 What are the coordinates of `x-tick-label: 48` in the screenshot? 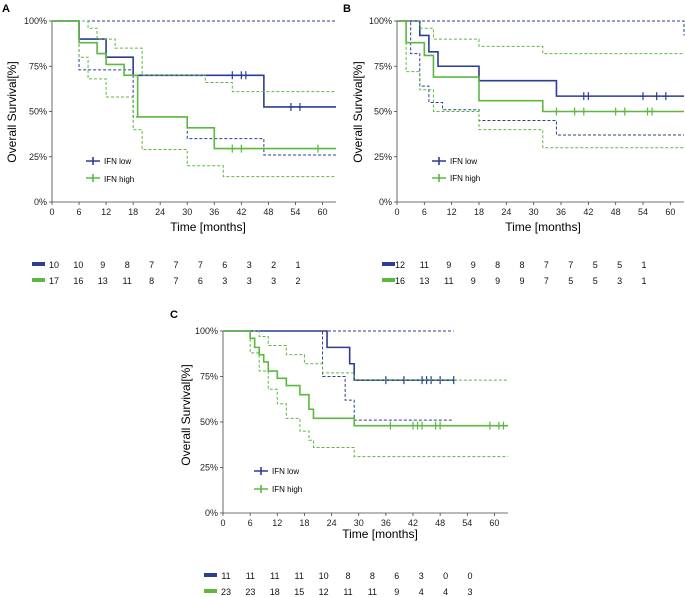 It's located at (616, 212).